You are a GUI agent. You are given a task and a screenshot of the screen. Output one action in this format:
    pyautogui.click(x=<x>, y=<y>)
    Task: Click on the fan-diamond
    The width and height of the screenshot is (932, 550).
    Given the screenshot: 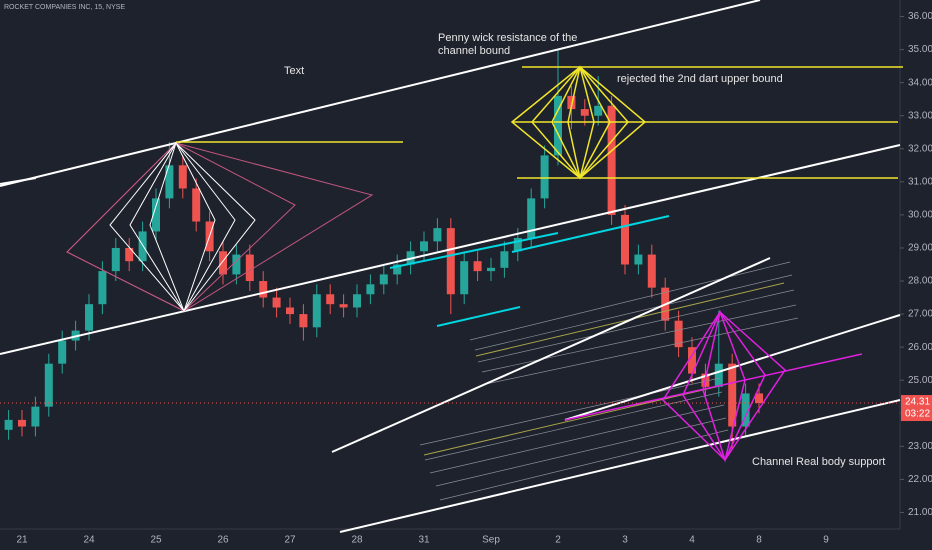 What is the action you would take?
    pyautogui.click(x=182, y=227)
    